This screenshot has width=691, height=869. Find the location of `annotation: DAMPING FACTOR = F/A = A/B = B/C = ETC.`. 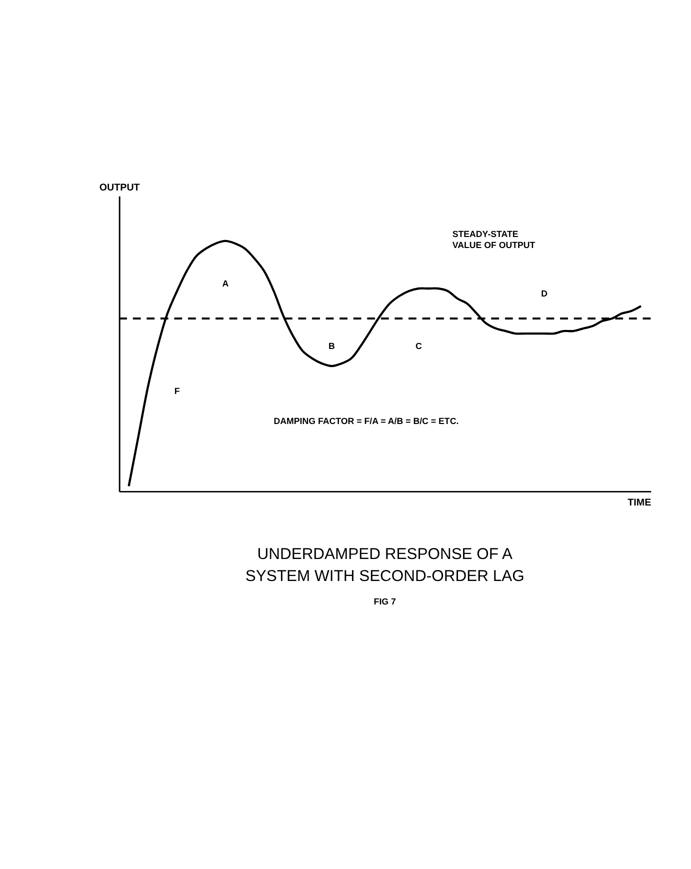

annotation: DAMPING FACTOR = F/A = A/B = B/C = ETC. is located at coordinates (366, 421).